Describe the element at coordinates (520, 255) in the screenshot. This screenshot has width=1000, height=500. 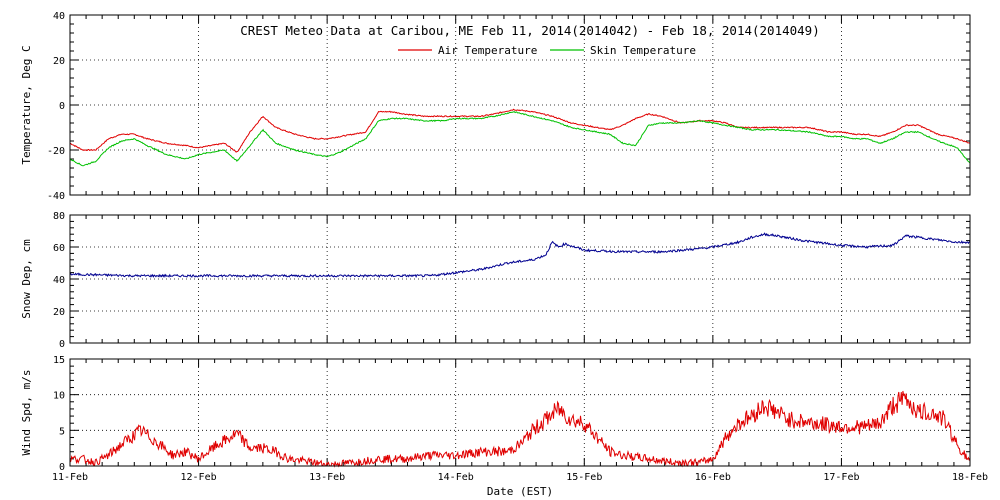
I see `series-line-snow-depth` at that location.